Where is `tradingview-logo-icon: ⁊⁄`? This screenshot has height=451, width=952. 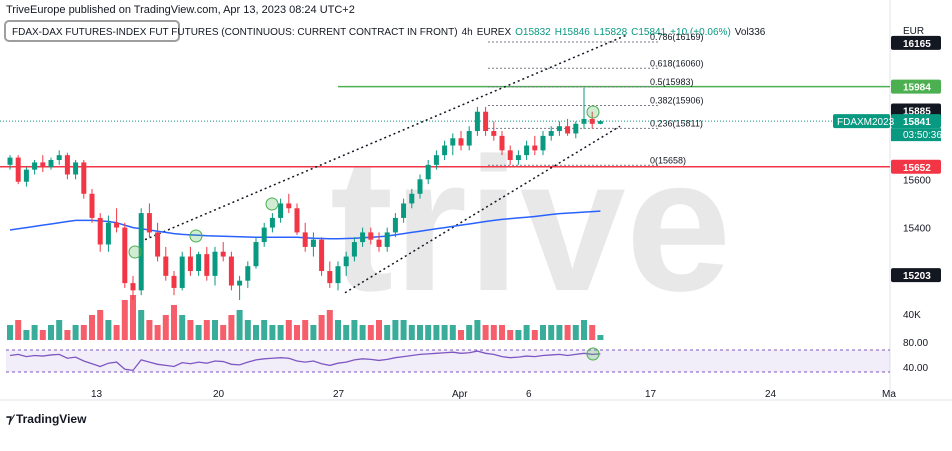
tradingview-logo-icon: ⁊⁄ is located at coordinates (9, 419).